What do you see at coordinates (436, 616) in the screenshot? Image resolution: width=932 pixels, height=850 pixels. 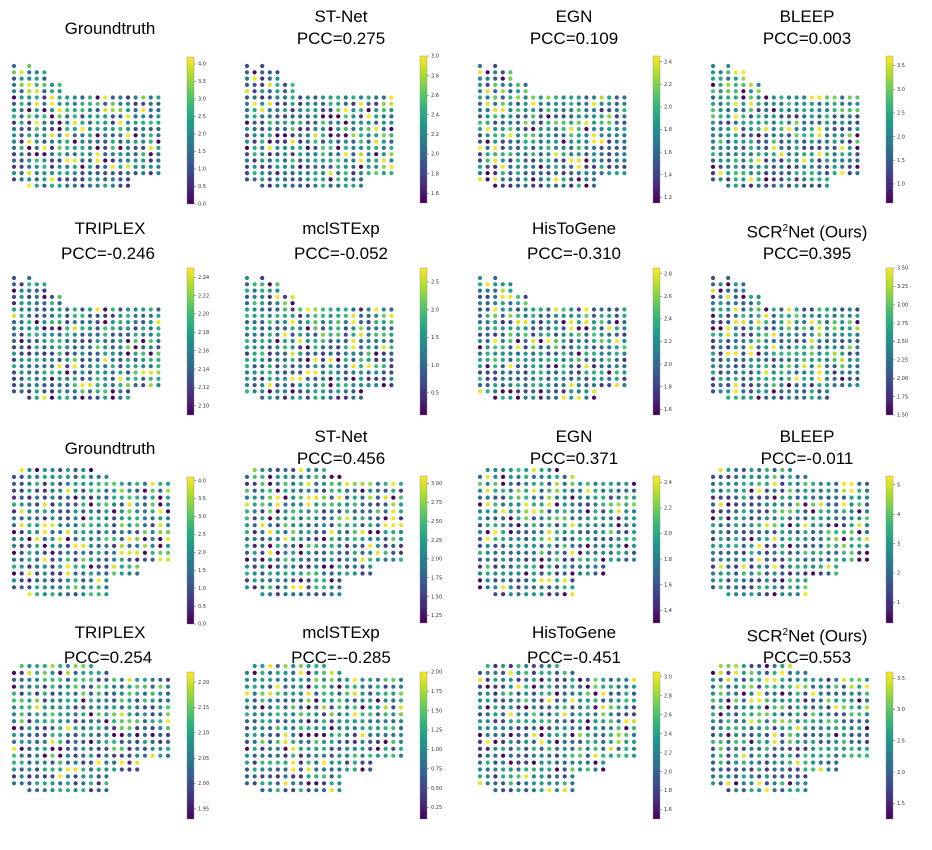 I see `colorbar-tick-label: 1.25` at bounding box center [436, 616].